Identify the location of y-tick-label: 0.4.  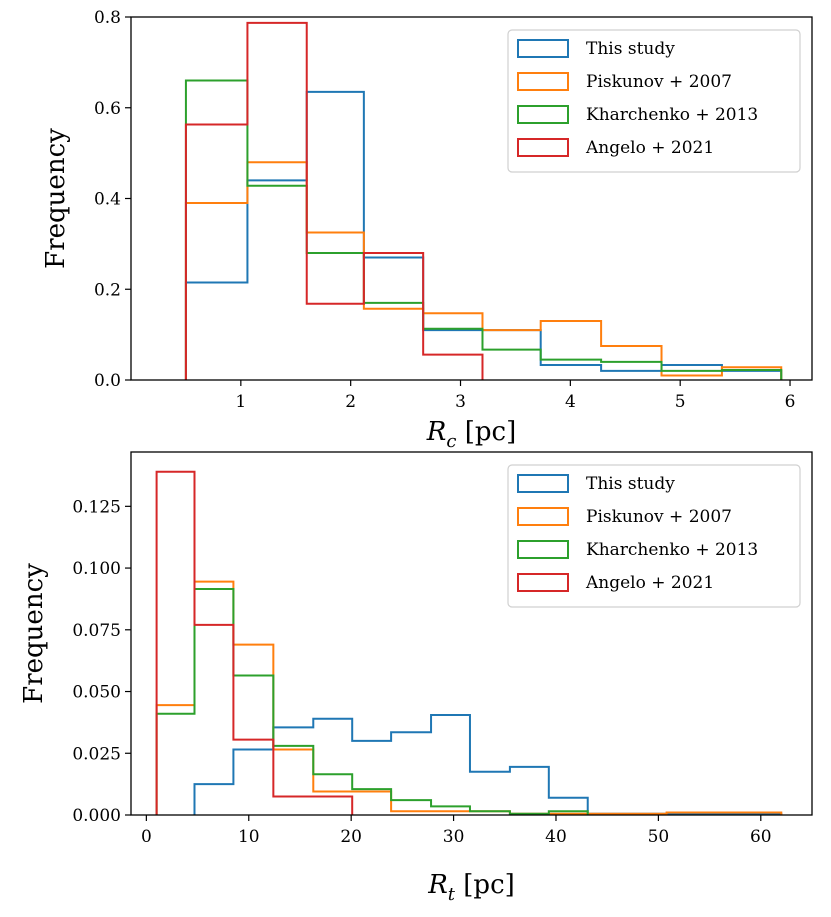
(107, 200).